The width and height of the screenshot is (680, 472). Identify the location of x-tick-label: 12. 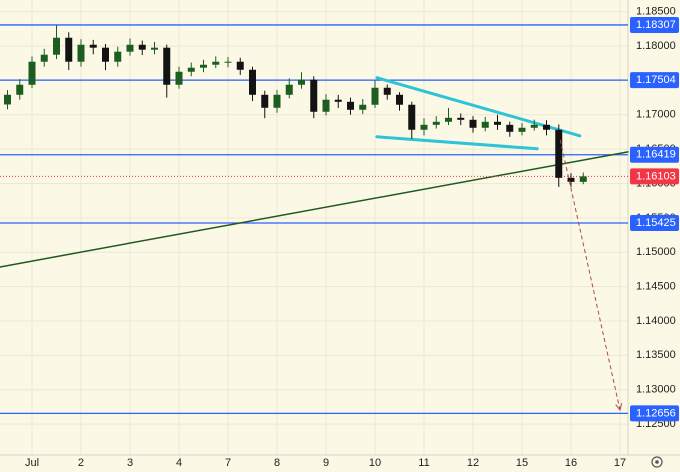
(473, 463).